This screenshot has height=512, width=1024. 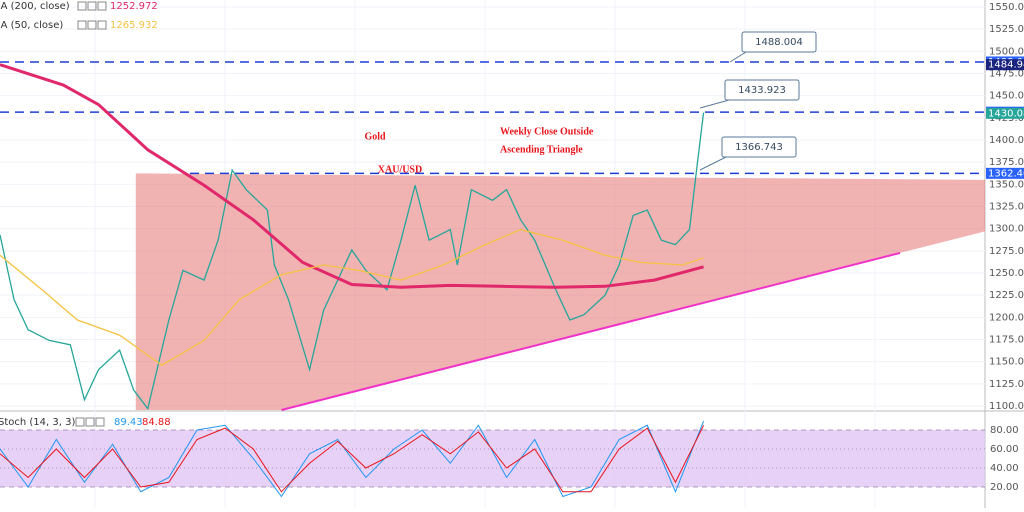 I want to click on price-tag-label: 1484.941, so click(x=1006, y=65).